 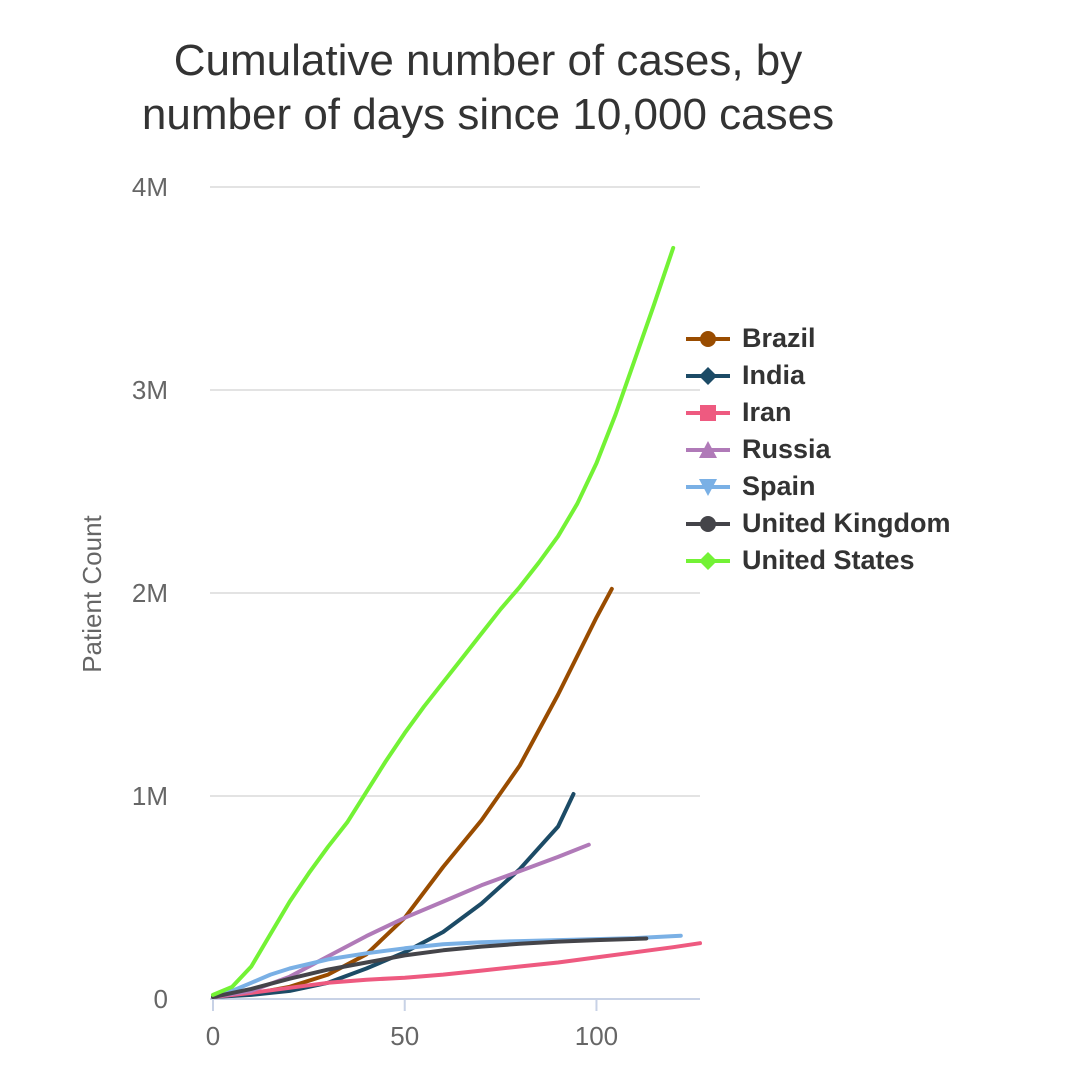 What do you see at coordinates (708, 449) in the screenshot?
I see `legend-marker-triangle-up-icon` at bounding box center [708, 449].